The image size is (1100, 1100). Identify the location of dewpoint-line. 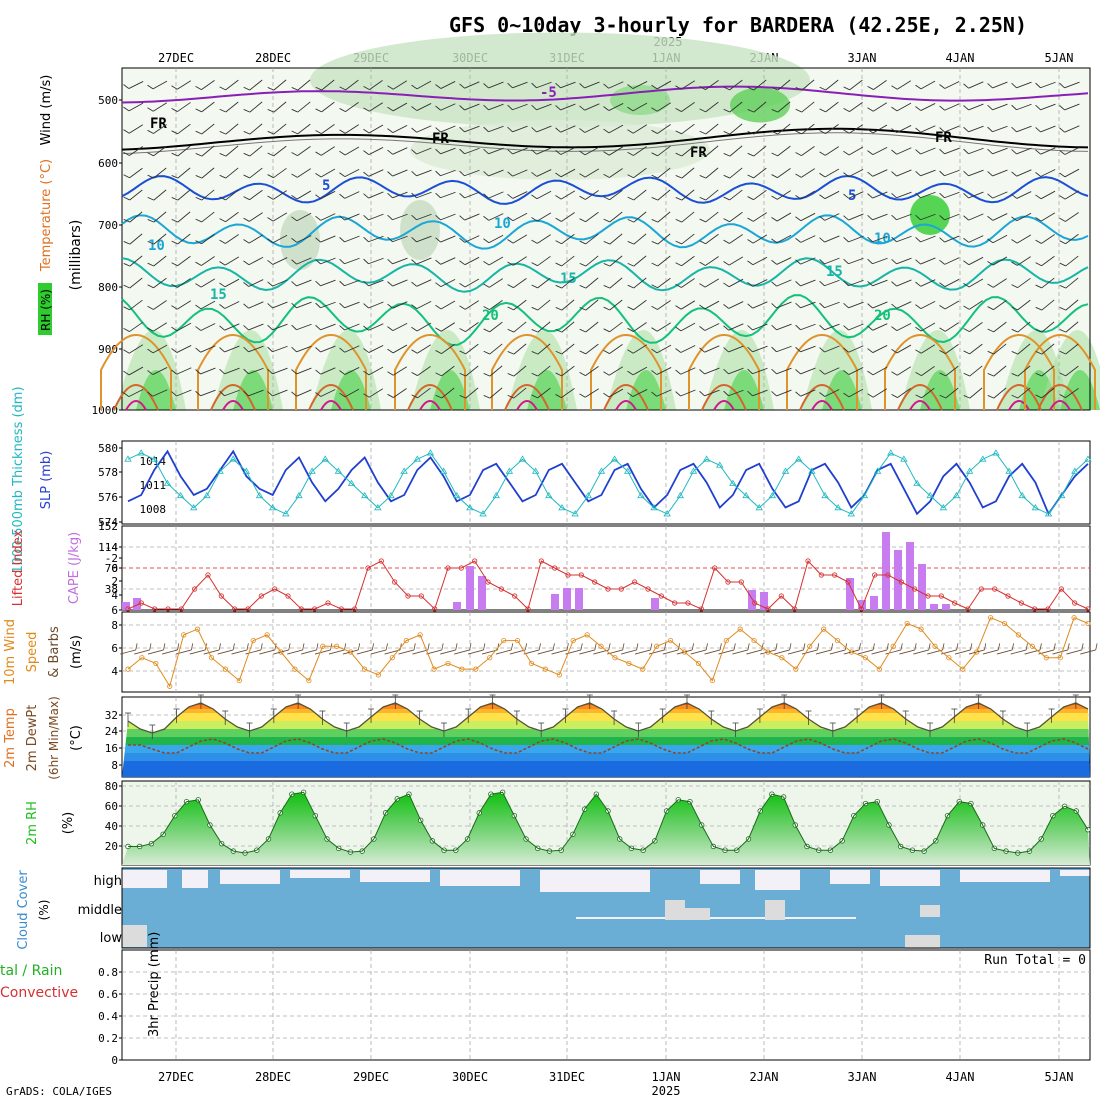
(608, 746).